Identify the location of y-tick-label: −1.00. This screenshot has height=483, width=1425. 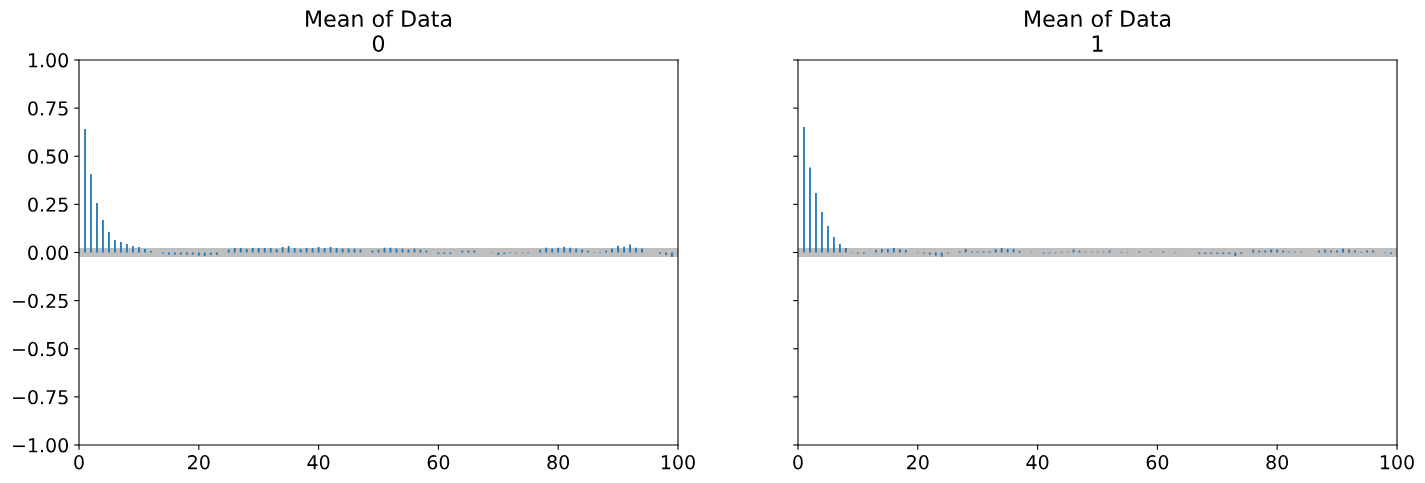
(40, 445).